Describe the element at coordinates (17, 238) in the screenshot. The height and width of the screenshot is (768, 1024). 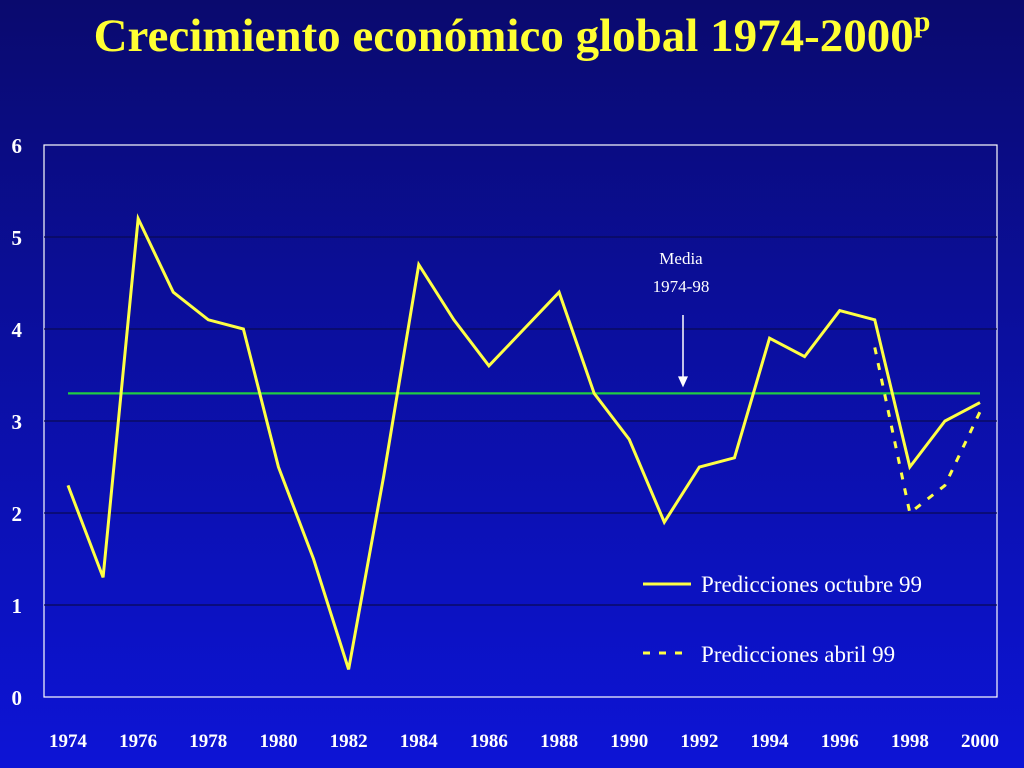
I see `y-tick-label: 5` at that location.